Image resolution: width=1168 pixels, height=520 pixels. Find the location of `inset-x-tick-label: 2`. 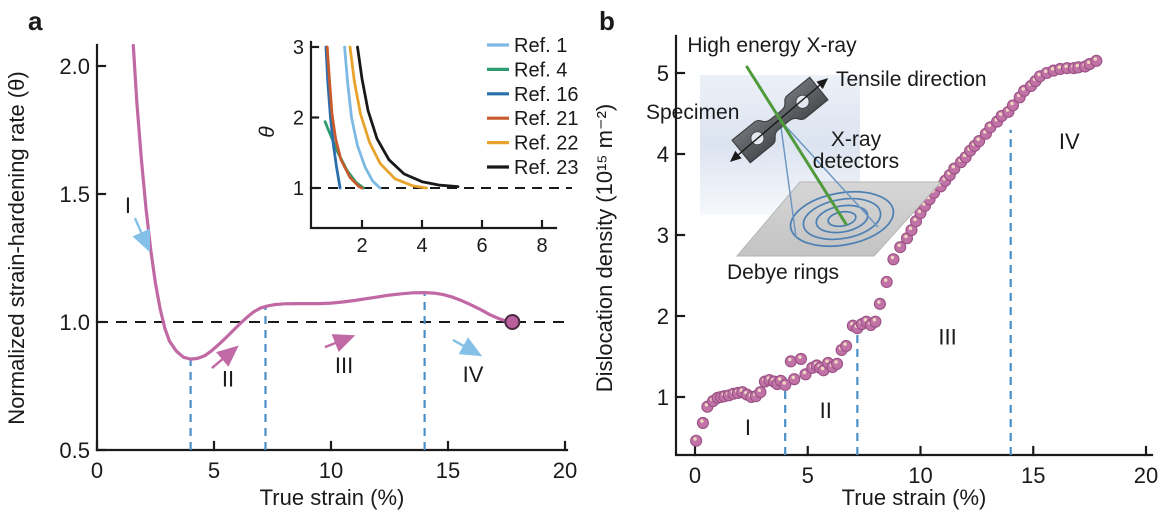

inset-x-tick-label: 2 is located at coordinates (361, 246).